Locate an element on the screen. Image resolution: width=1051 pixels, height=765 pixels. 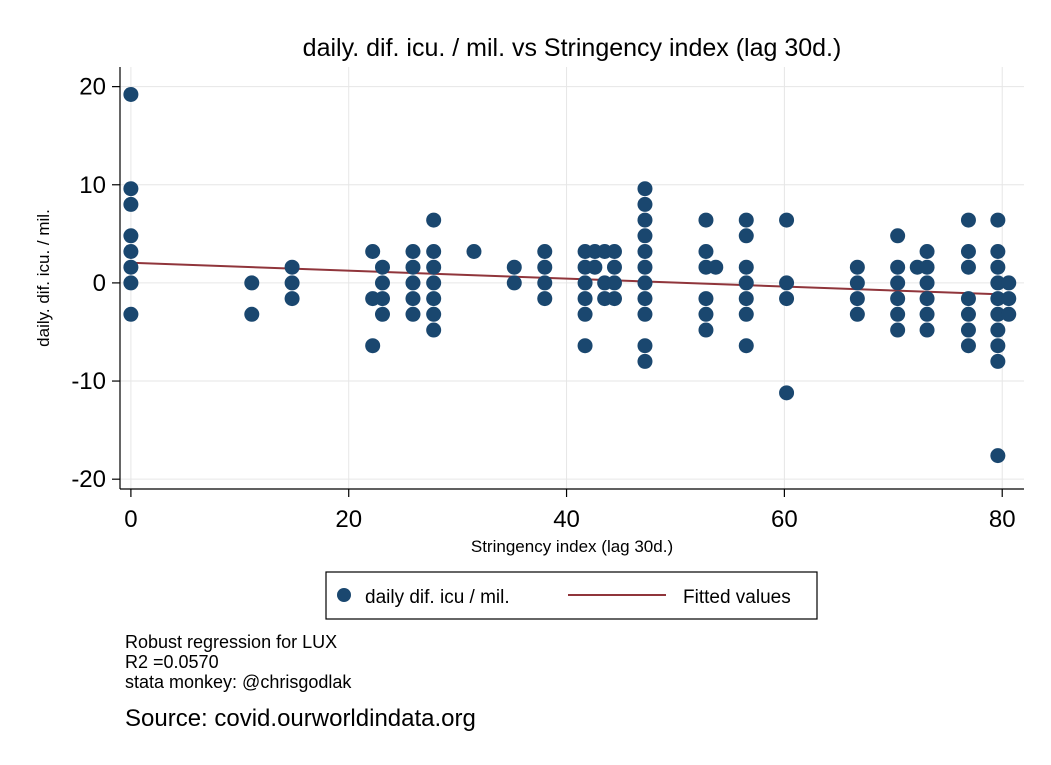
x-tick-label: 80 is located at coordinates (1002, 519).